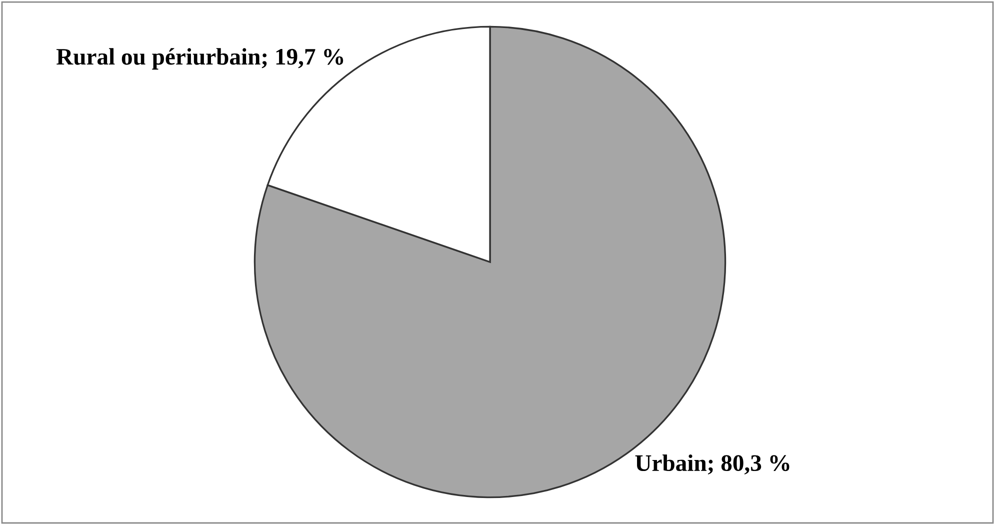  Describe the element at coordinates (712, 464) in the screenshot. I see `slice-label: Urbain; 80,3 %` at that location.